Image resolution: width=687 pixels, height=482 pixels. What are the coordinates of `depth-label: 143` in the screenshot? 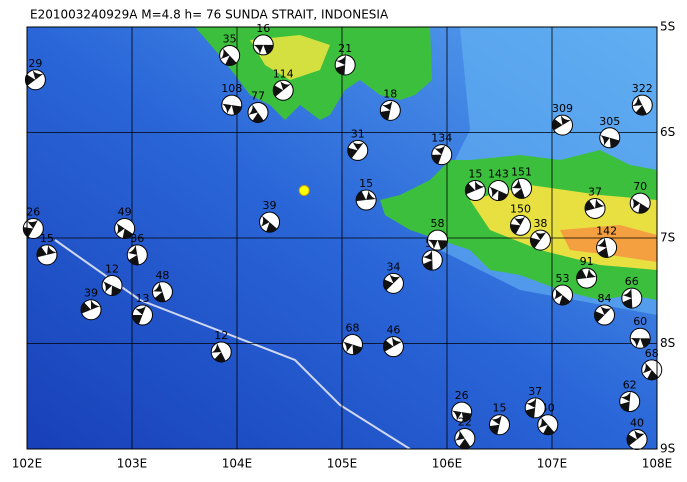 It's located at (498, 174).